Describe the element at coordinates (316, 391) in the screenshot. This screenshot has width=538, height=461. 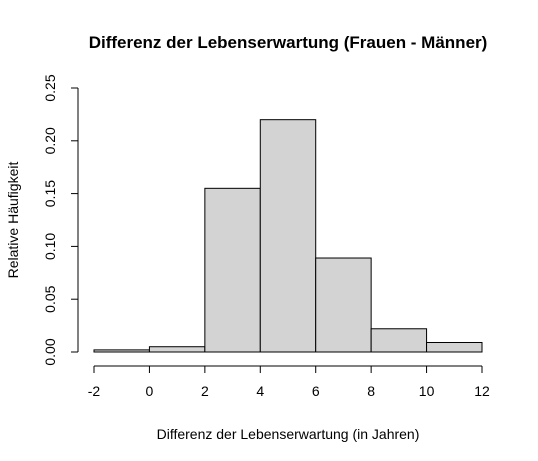
I see `x-tick-label: 6` at that location.